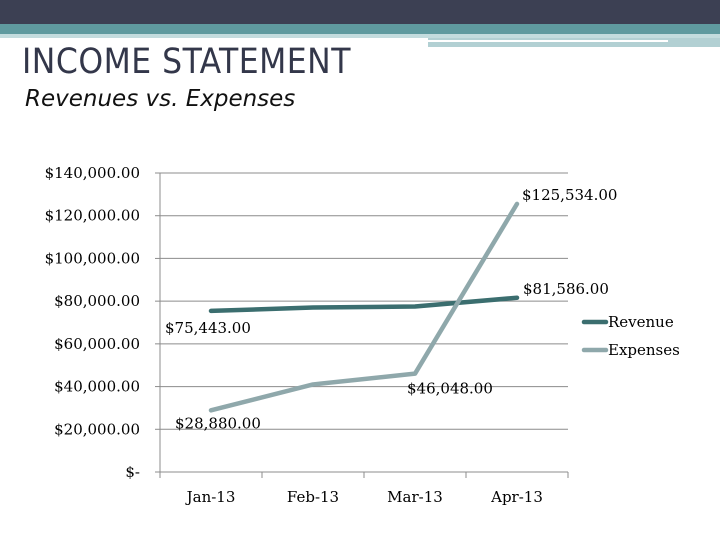 This screenshot has width=720, height=540. What do you see at coordinates (450, 389) in the screenshot?
I see `data-label-expenses: $46,048.00` at bounding box center [450, 389].